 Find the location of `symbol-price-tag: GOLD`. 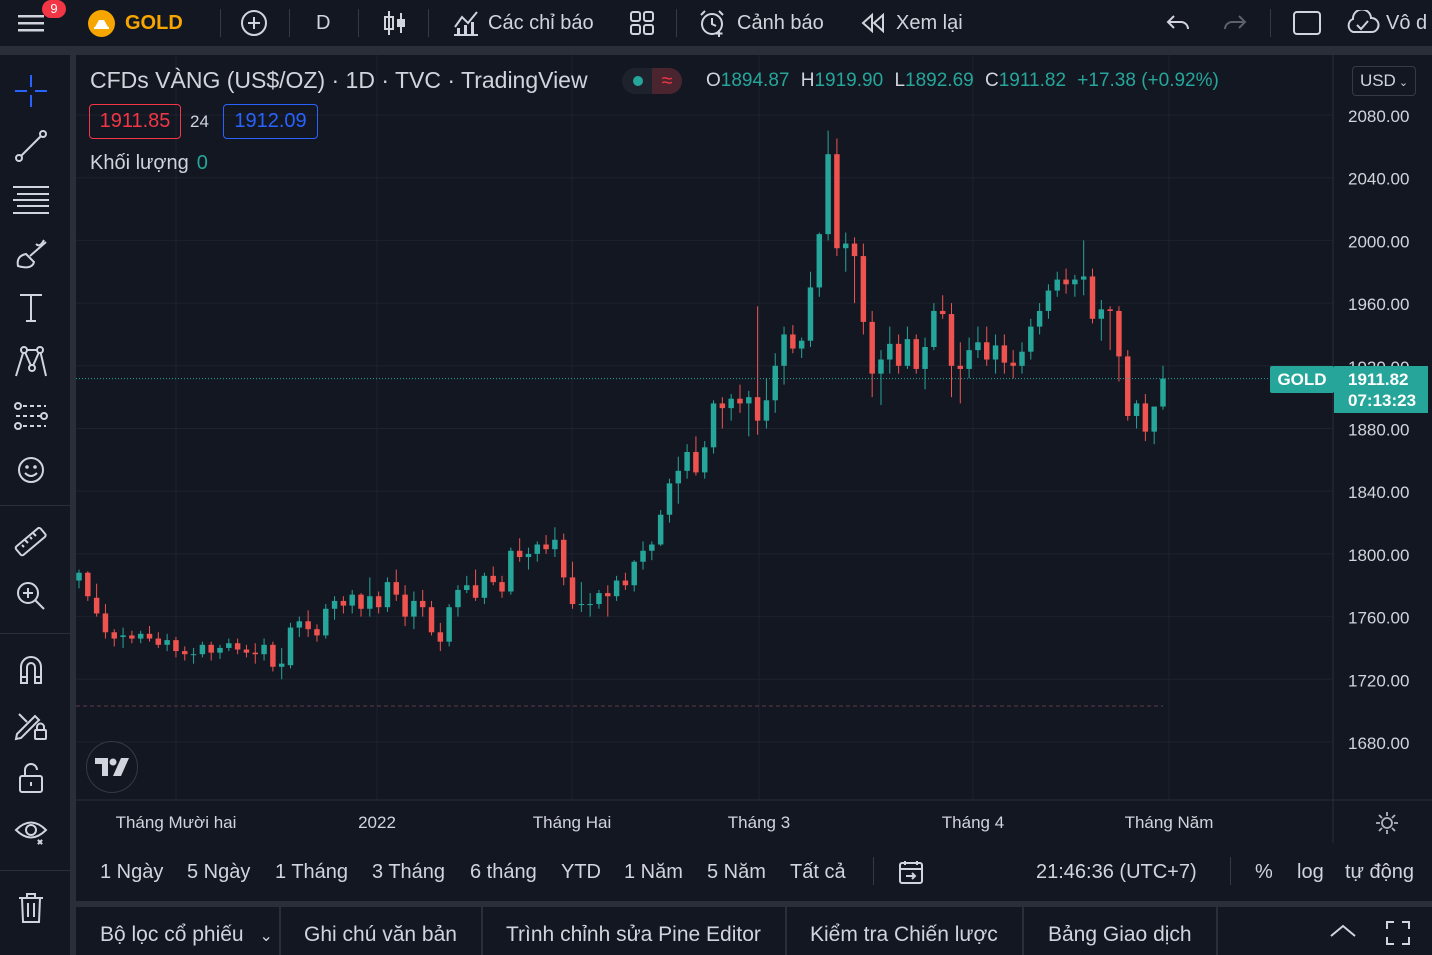

symbol-price-tag: GOLD is located at coordinates (1302, 379).